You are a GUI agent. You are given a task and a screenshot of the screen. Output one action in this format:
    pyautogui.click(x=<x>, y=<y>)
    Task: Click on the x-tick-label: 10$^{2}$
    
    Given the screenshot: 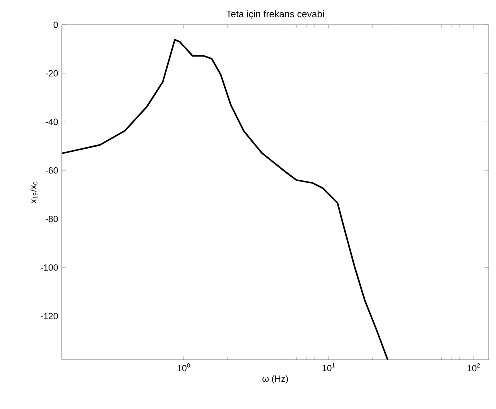 What is the action you would take?
    pyautogui.click(x=474, y=368)
    